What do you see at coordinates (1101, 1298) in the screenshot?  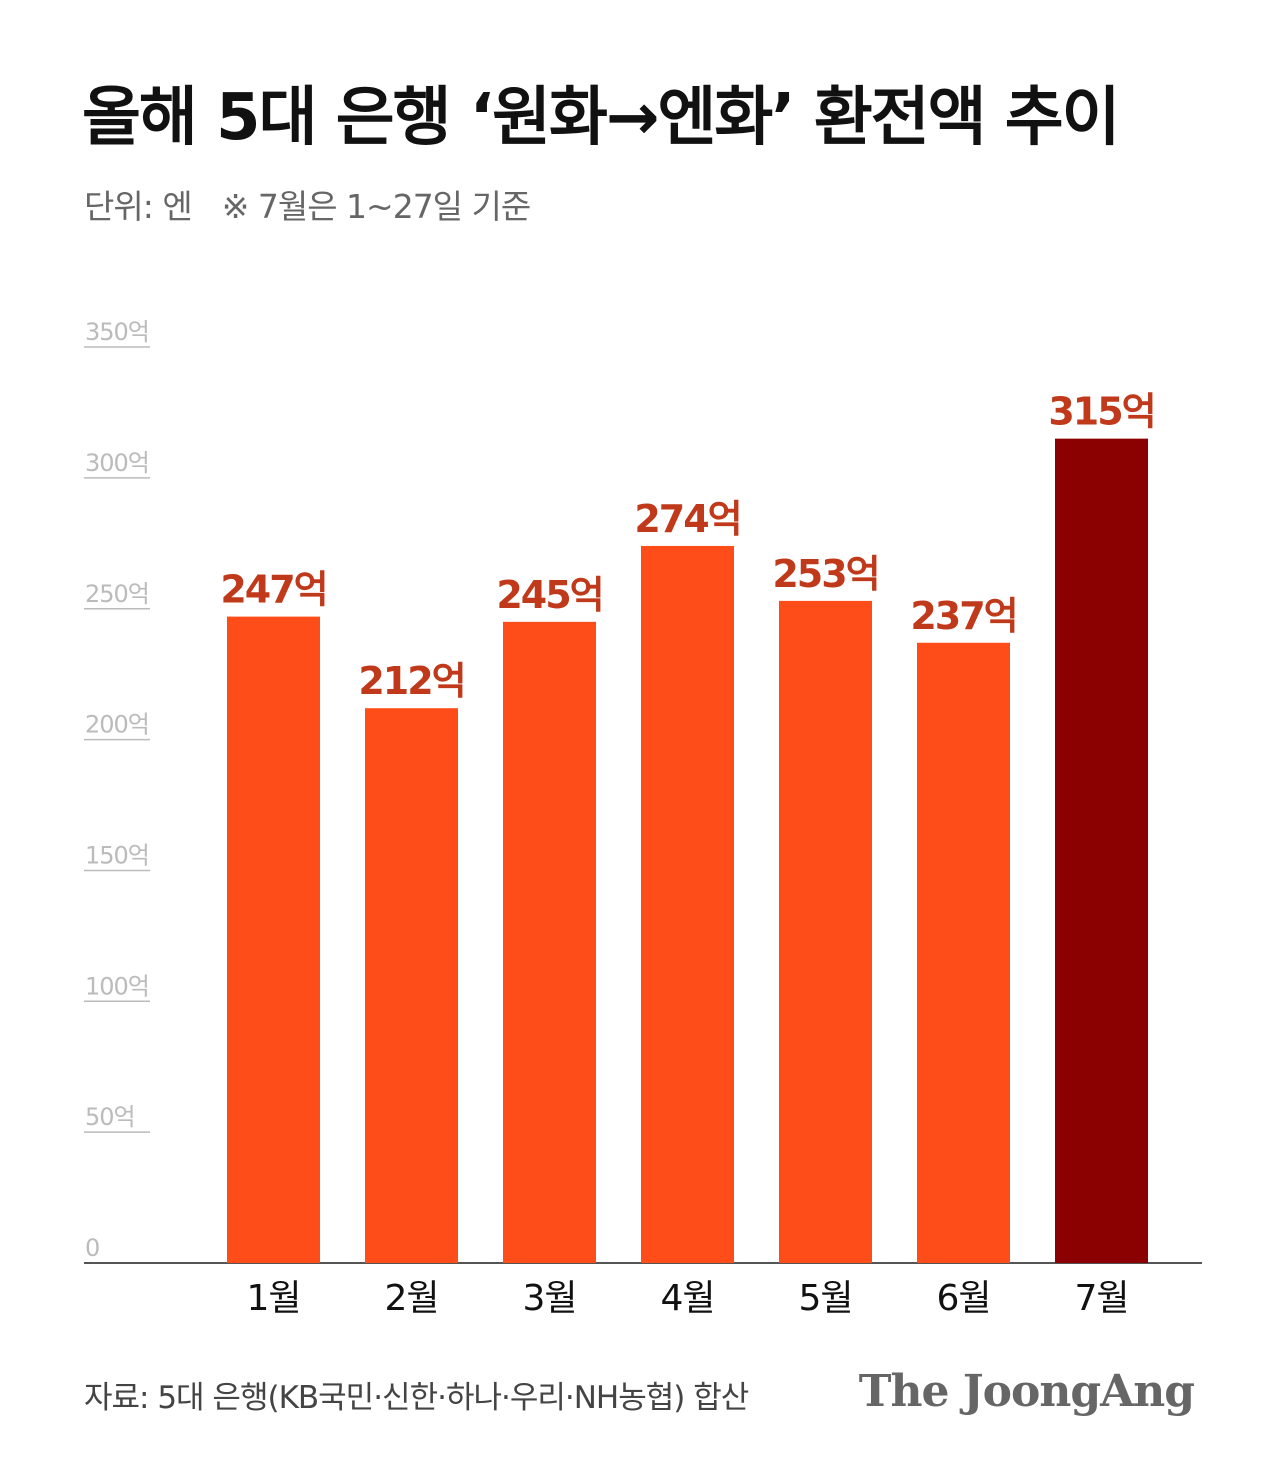 I see `category-label-7: 7월` at bounding box center [1101, 1298].